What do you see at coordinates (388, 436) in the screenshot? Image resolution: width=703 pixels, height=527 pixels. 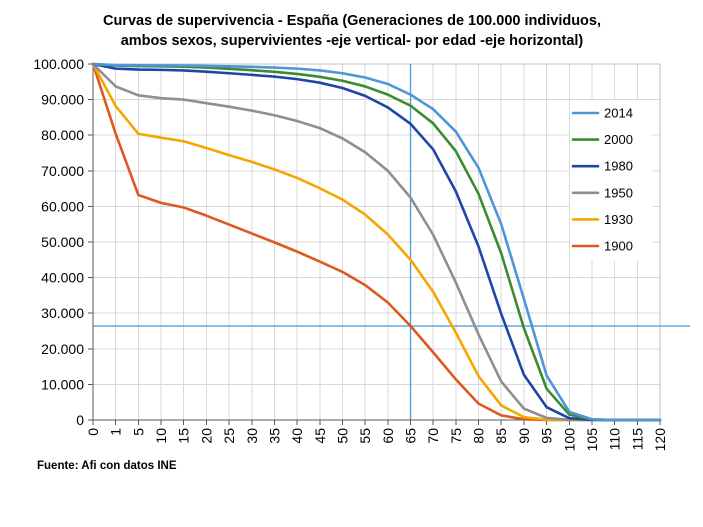 I see `x-tick-label: 60` at bounding box center [388, 436].